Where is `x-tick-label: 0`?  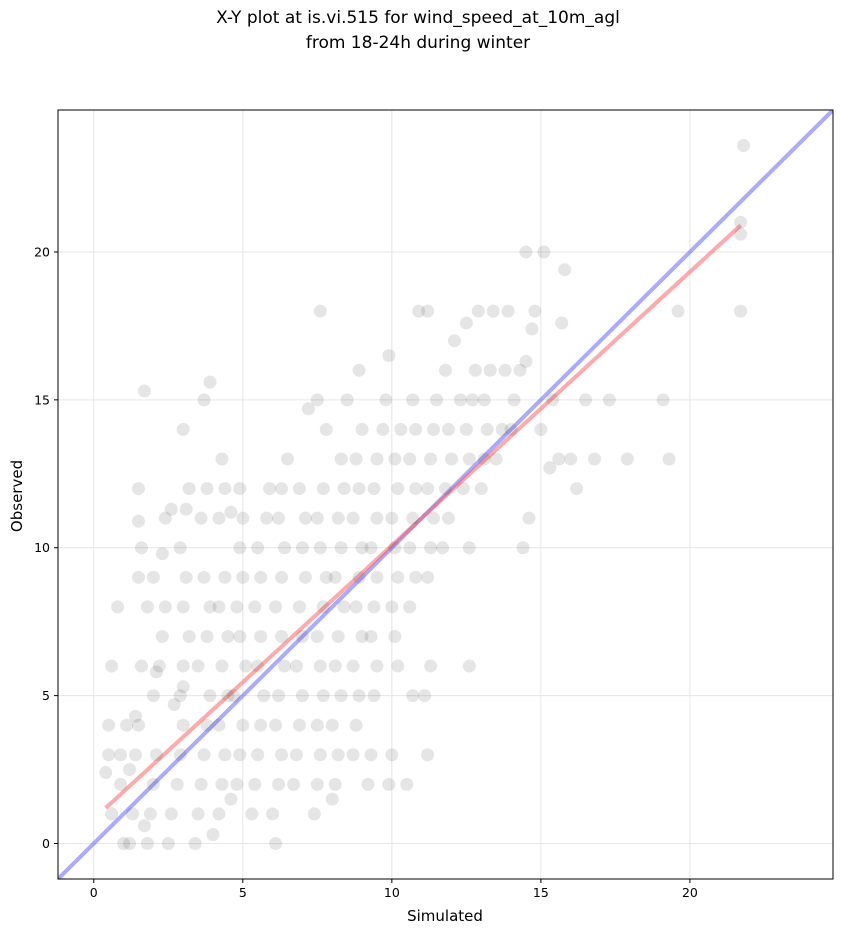
x-tick-label: 0 is located at coordinates (94, 892).